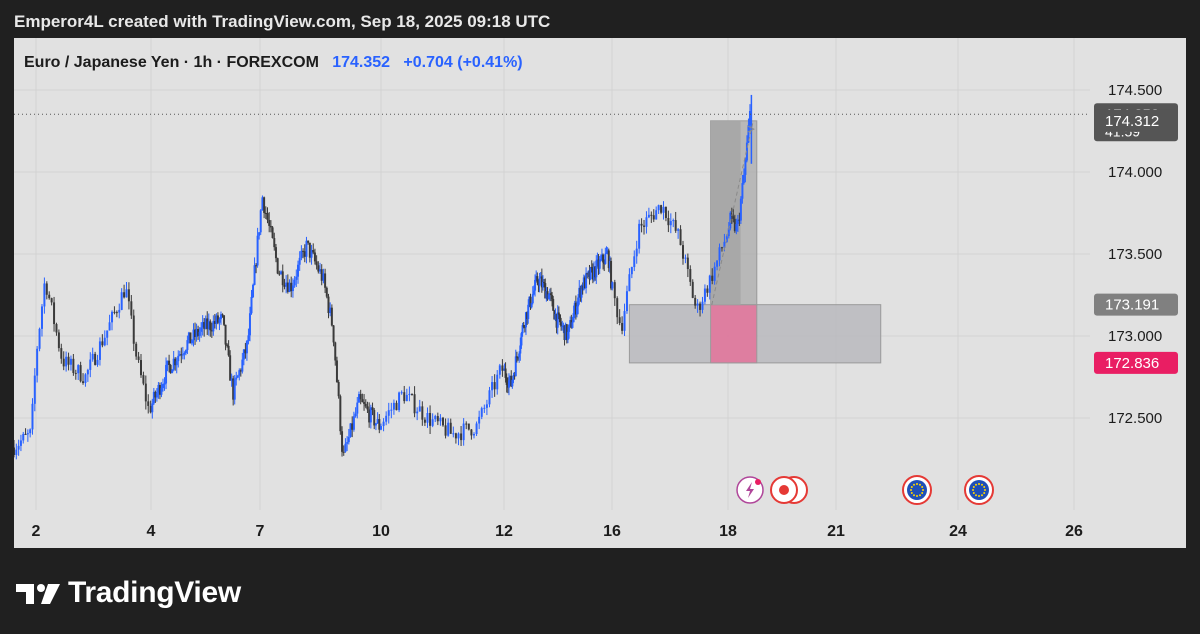 The width and height of the screenshot is (1200, 634). Describe the element at coordinates (1135, 90) in the screenshot. I see `y-tick-label: 174.500` at that location.